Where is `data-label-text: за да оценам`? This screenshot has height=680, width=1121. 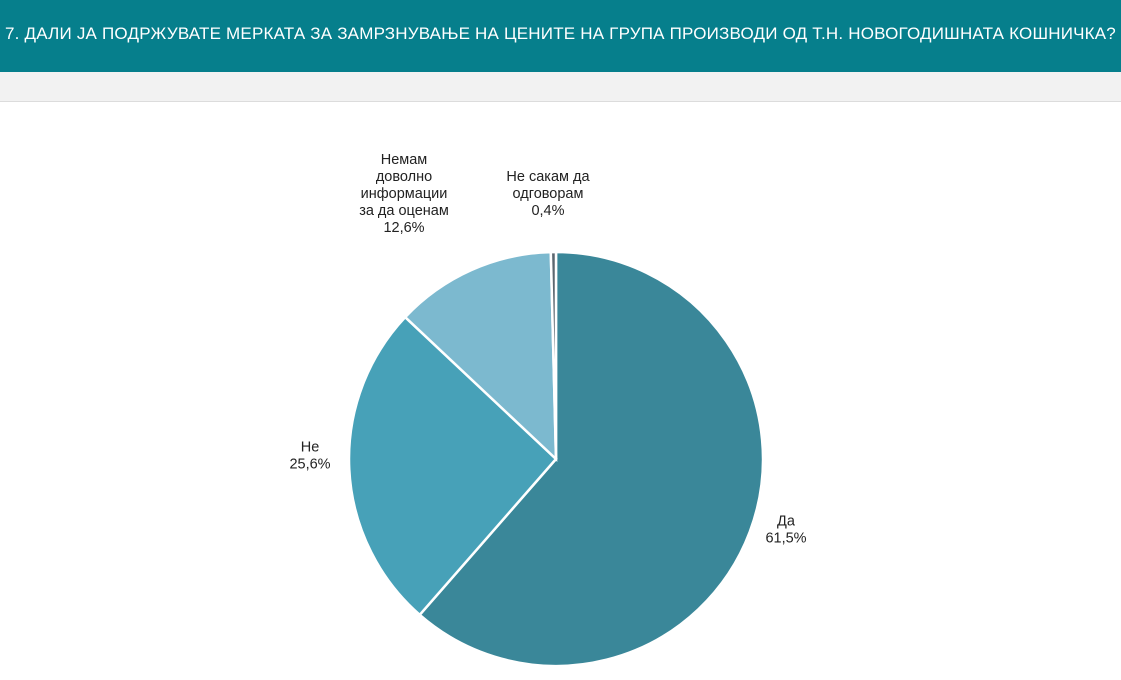
data-label-text: за да оценам is located at coordinates (404, 211).